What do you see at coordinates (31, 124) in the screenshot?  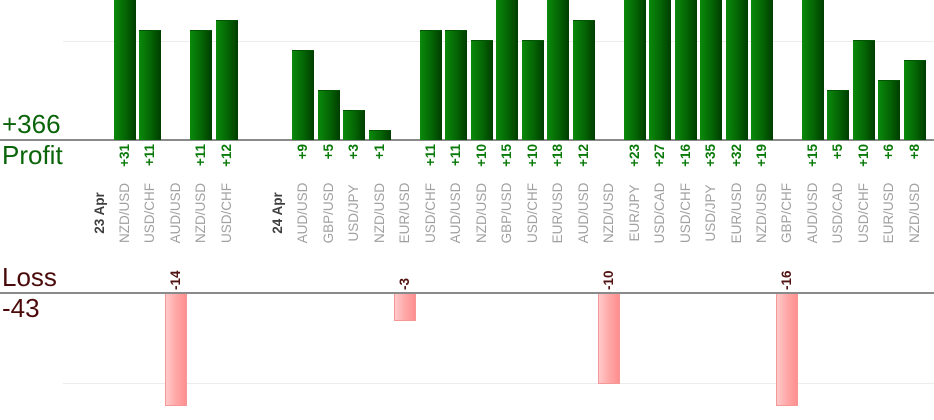 I see `profit-total: +366` at bounding box center [31, 124].